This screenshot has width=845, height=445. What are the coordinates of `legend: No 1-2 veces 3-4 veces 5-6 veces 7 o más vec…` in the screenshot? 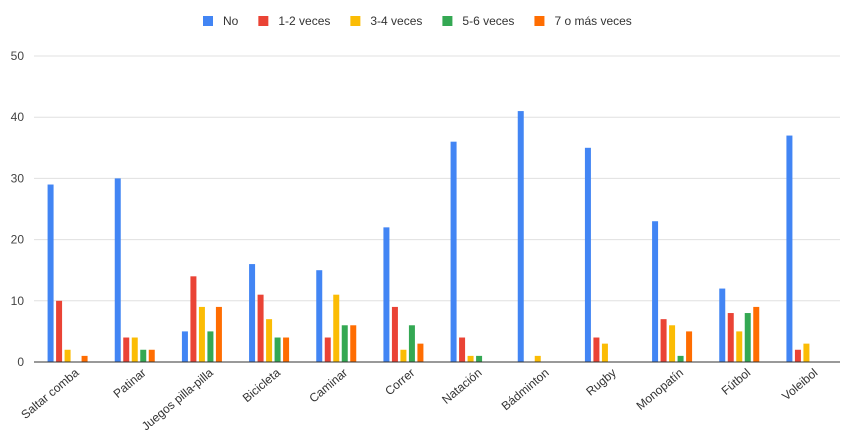 It's located at (417, 21).